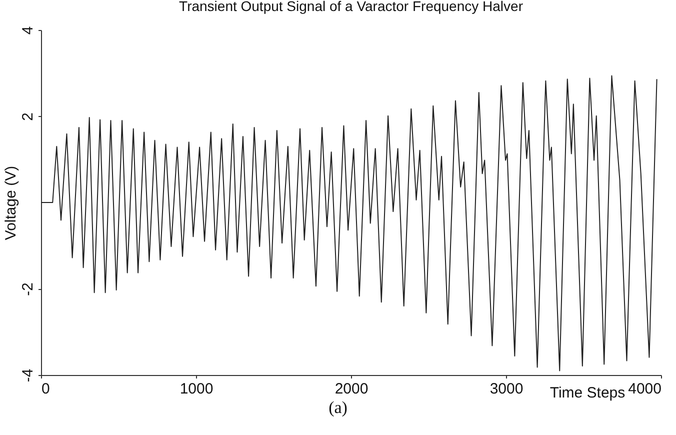 This screenshot has height=435, width=676. What do you see at coordinates (28, 289) in the screenshot?
I see `y-tick-label: -2` at bounding box center [28, 289].